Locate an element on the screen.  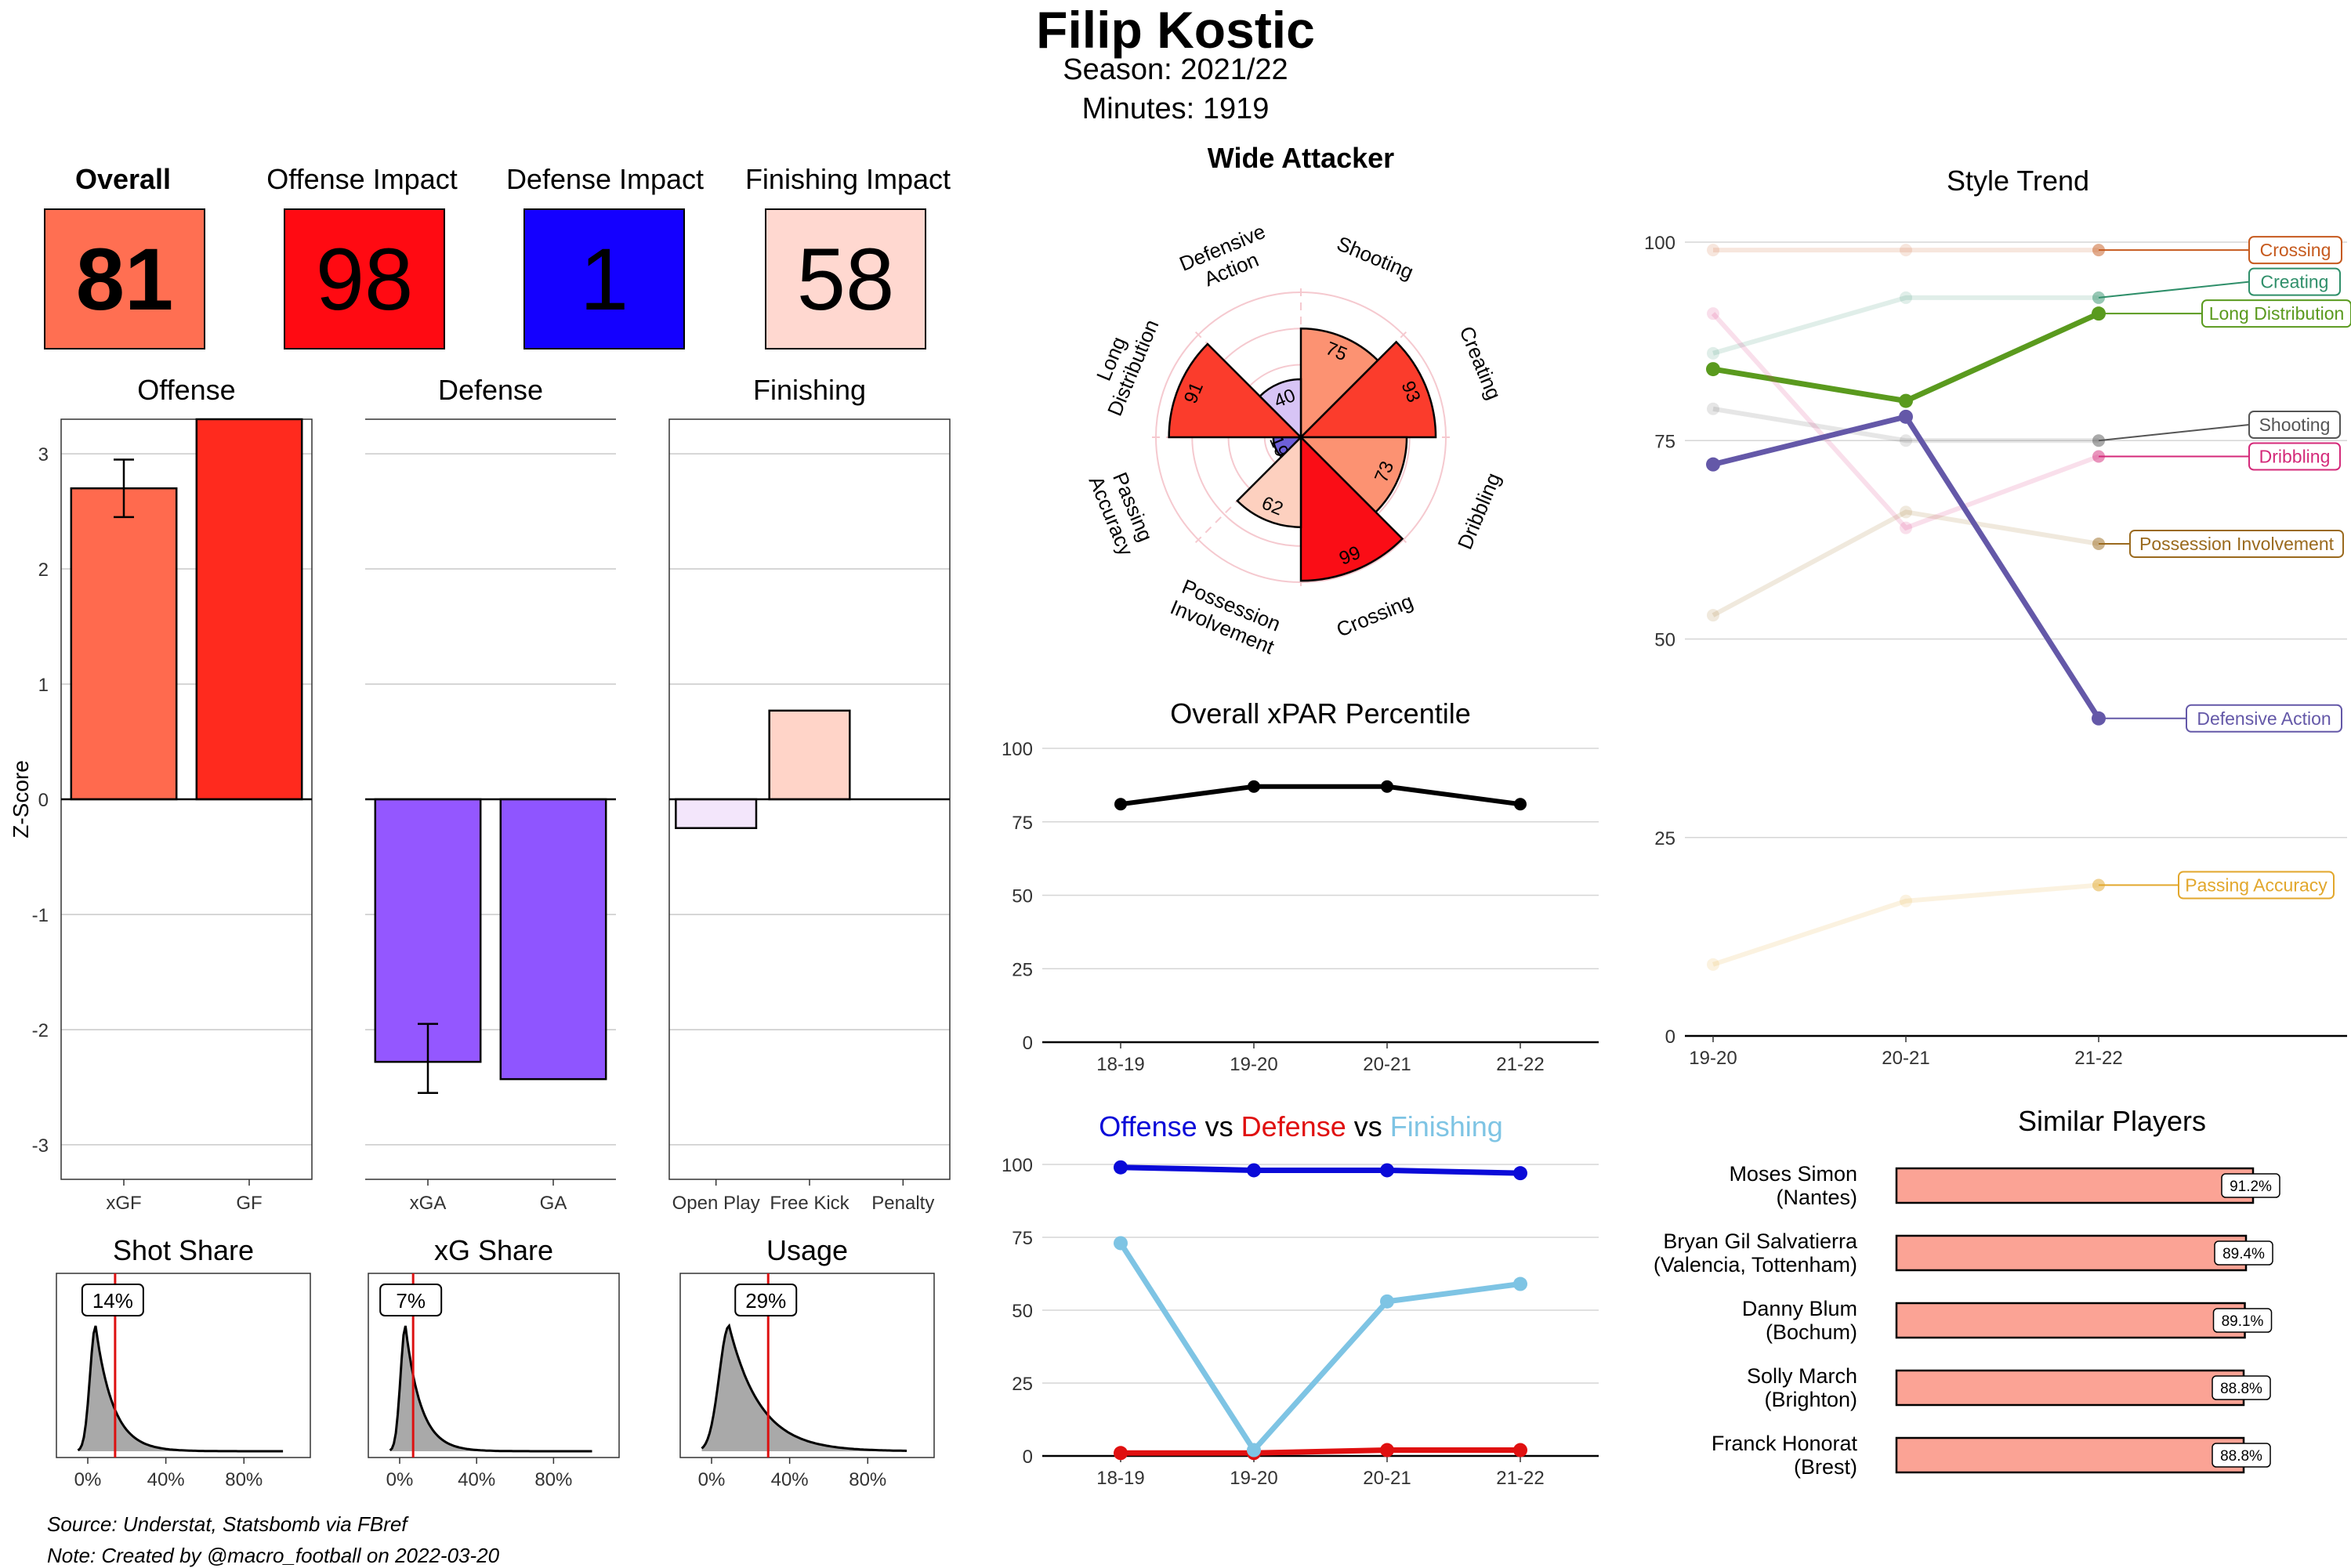
radar-wedge-defensive-action is located at coordinates (1280, 409).